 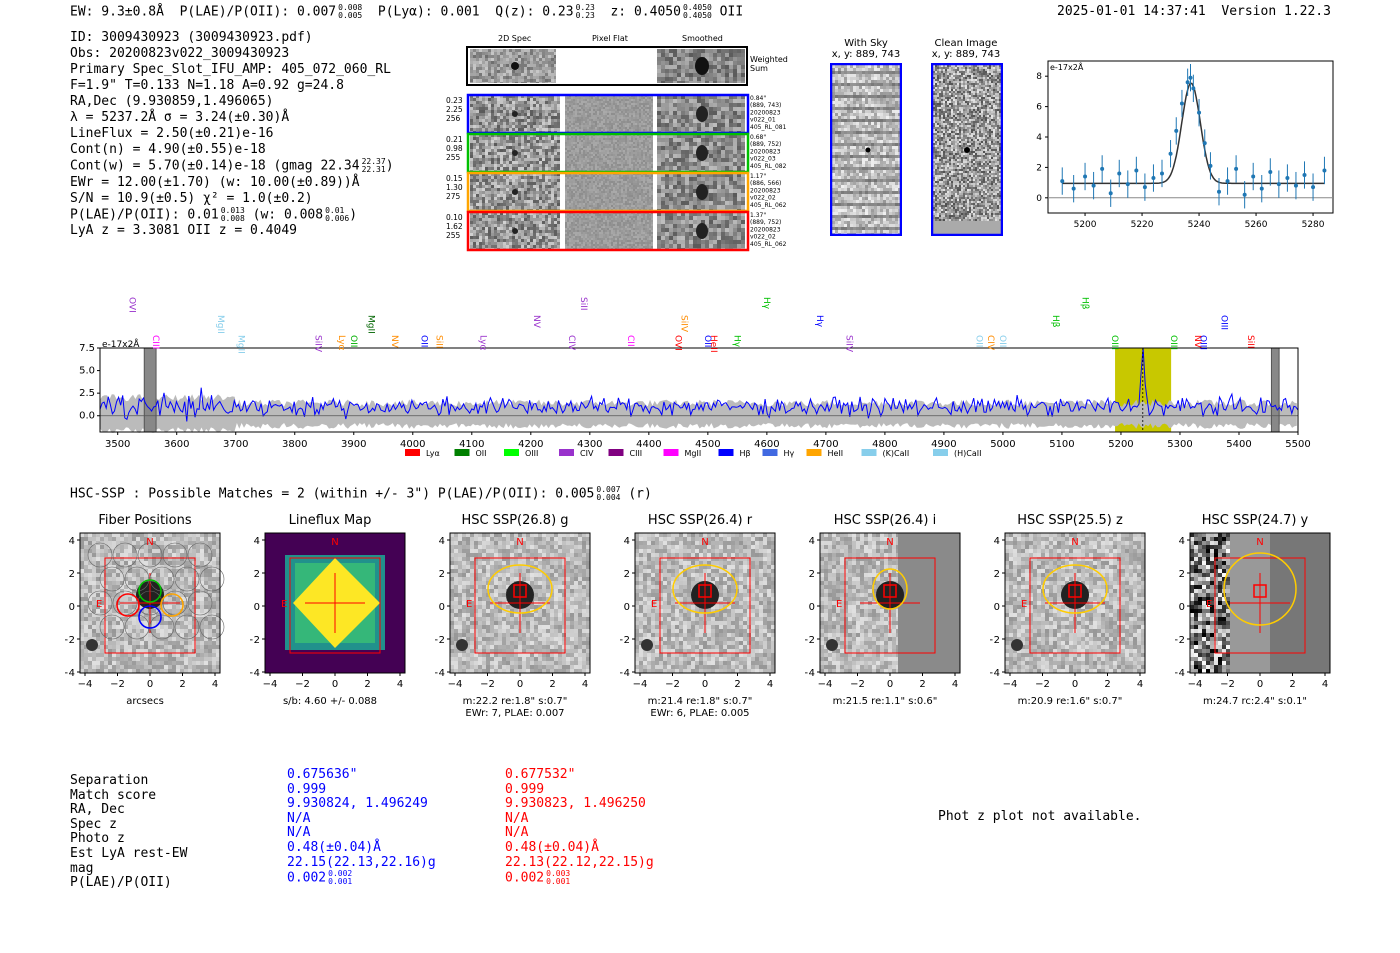 I want to click on hsc-ytick: 2, so click(x=72, y=574).